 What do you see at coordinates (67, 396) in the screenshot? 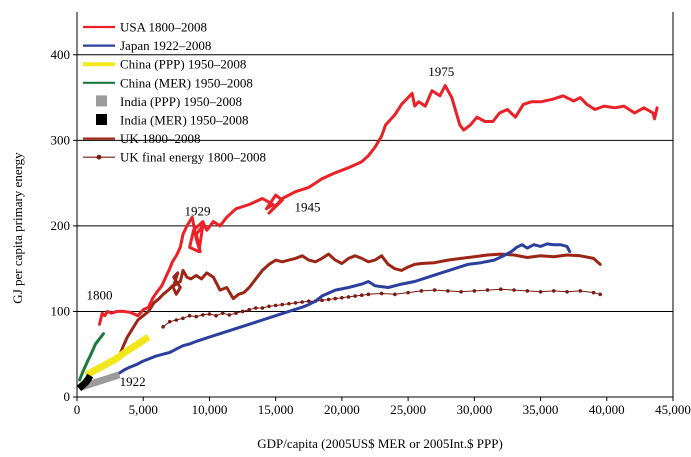
I see `y-tick-label: 0` at bounding box center [67, 396].